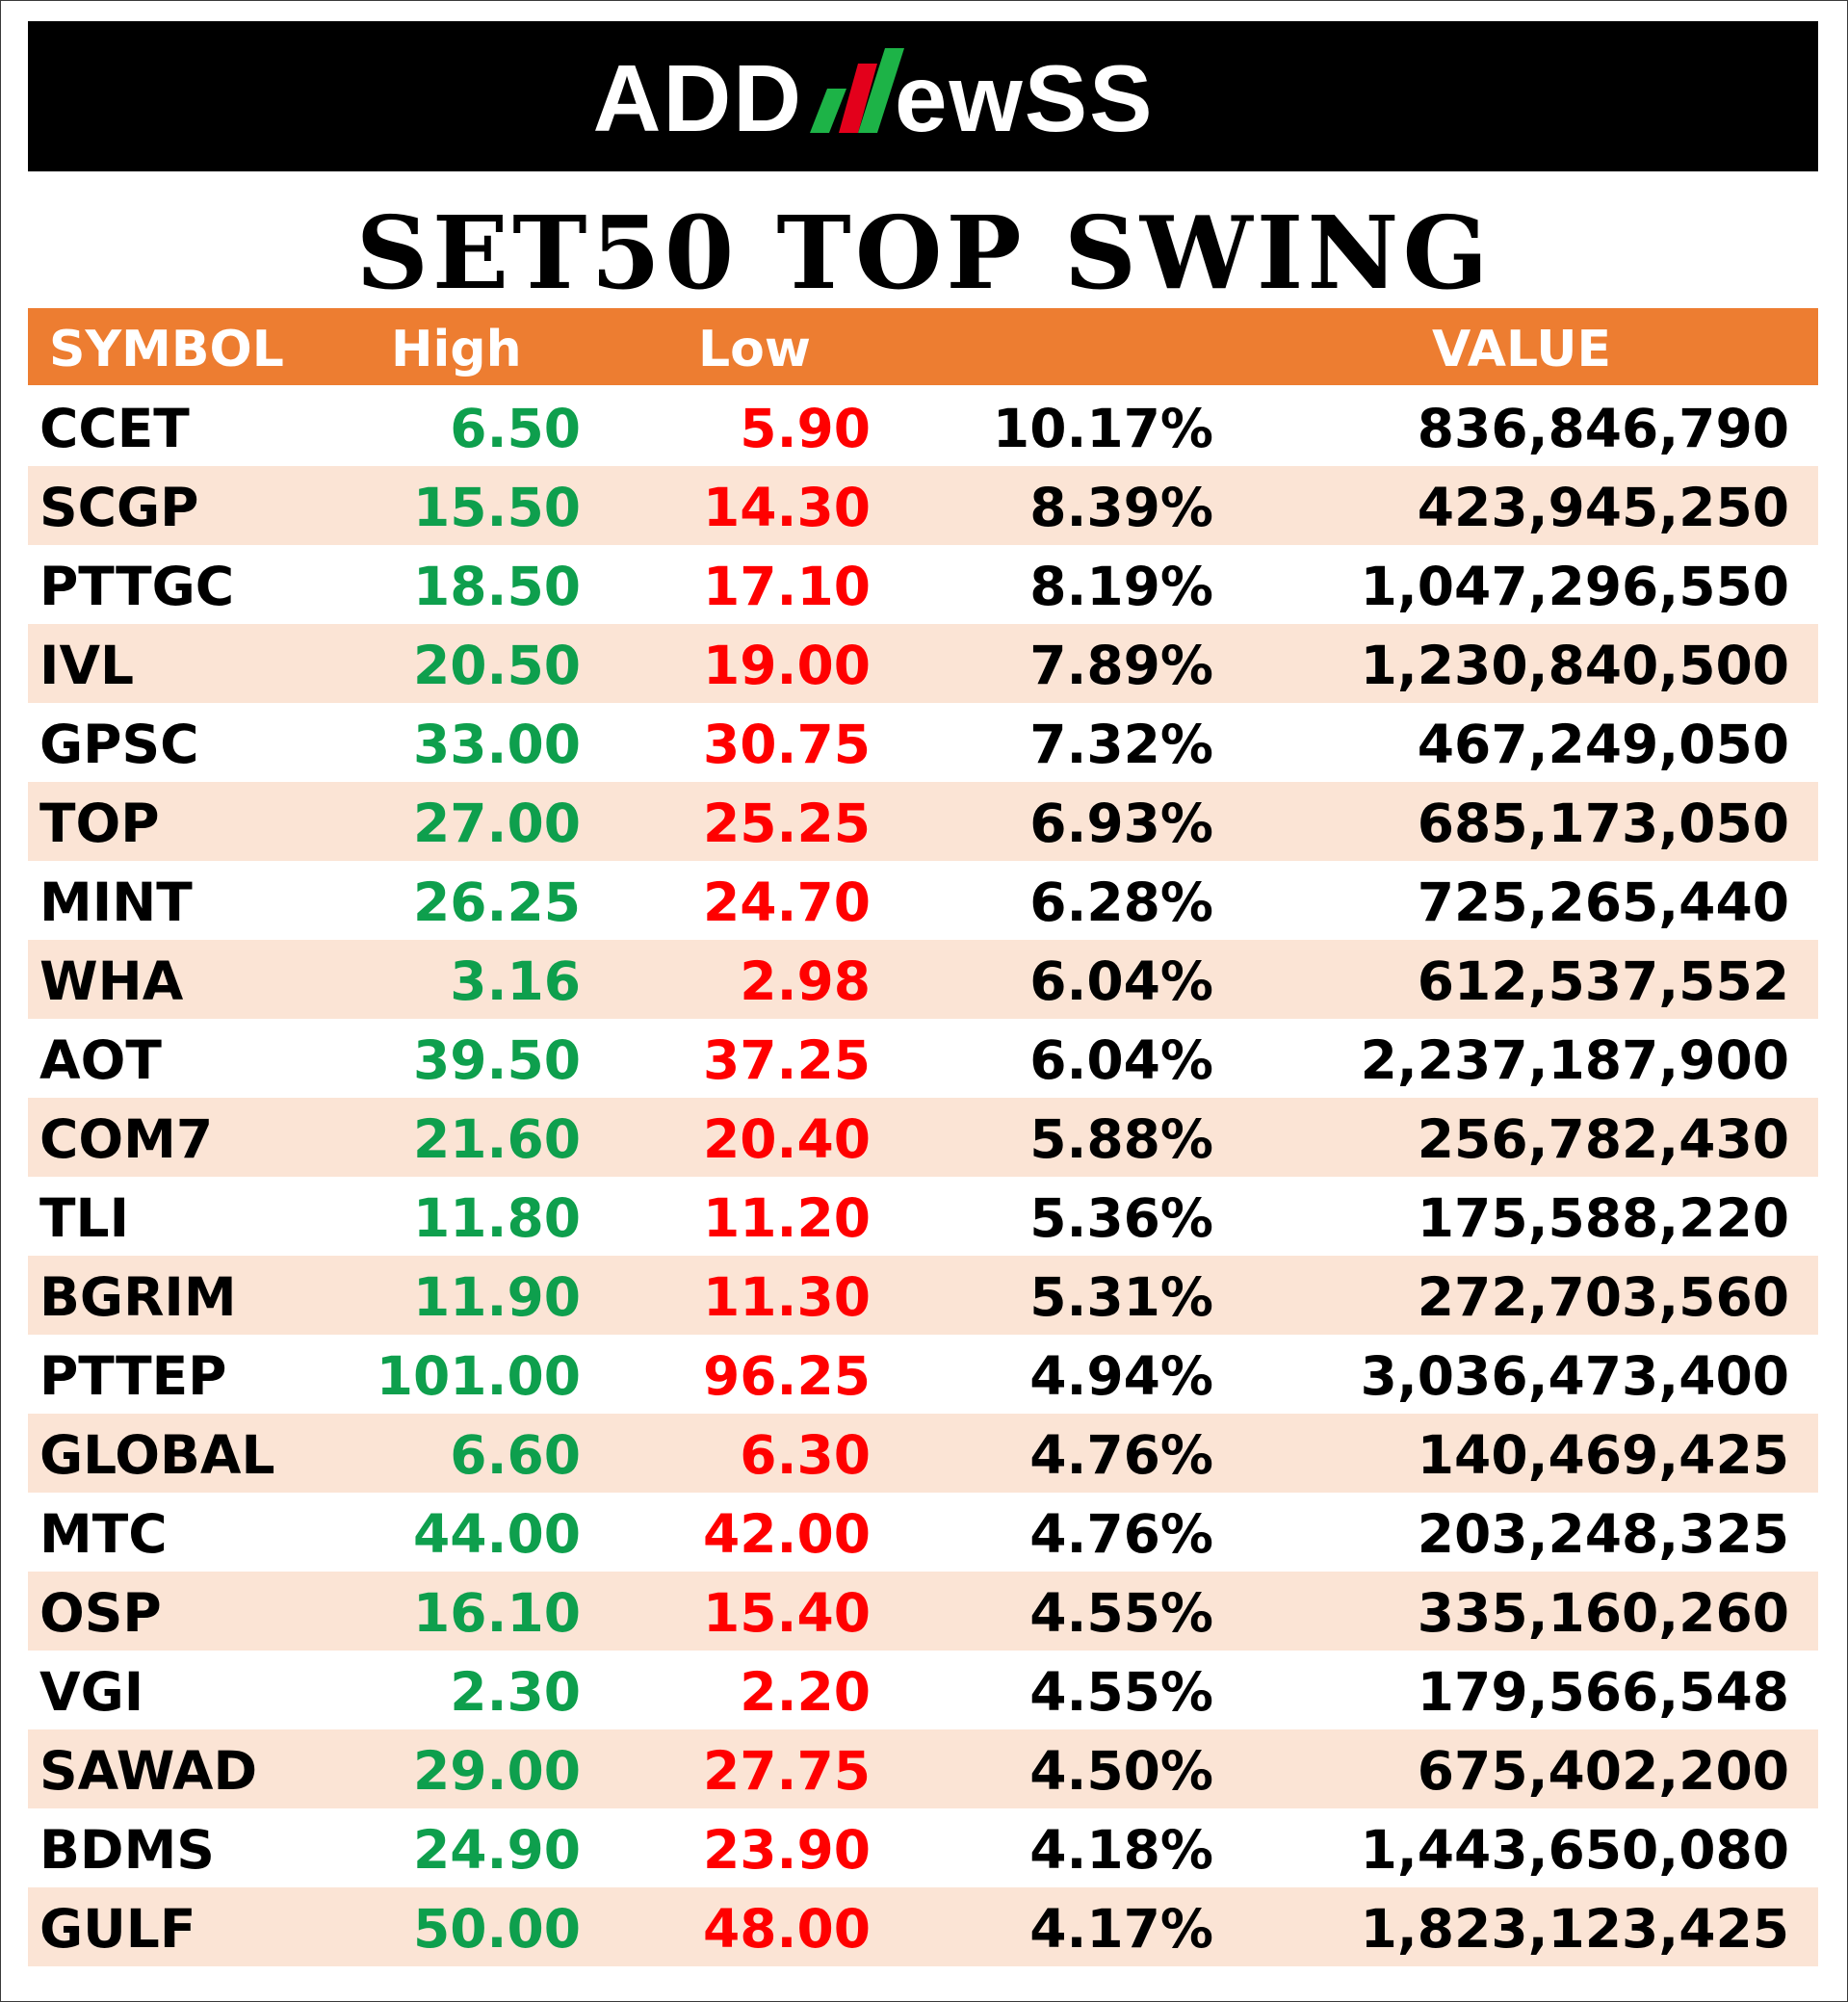  What do you see at coordinates (497, 1297) in the screenshot?
I see `cell-high: 11.90` at bounding box center [497, 1297].